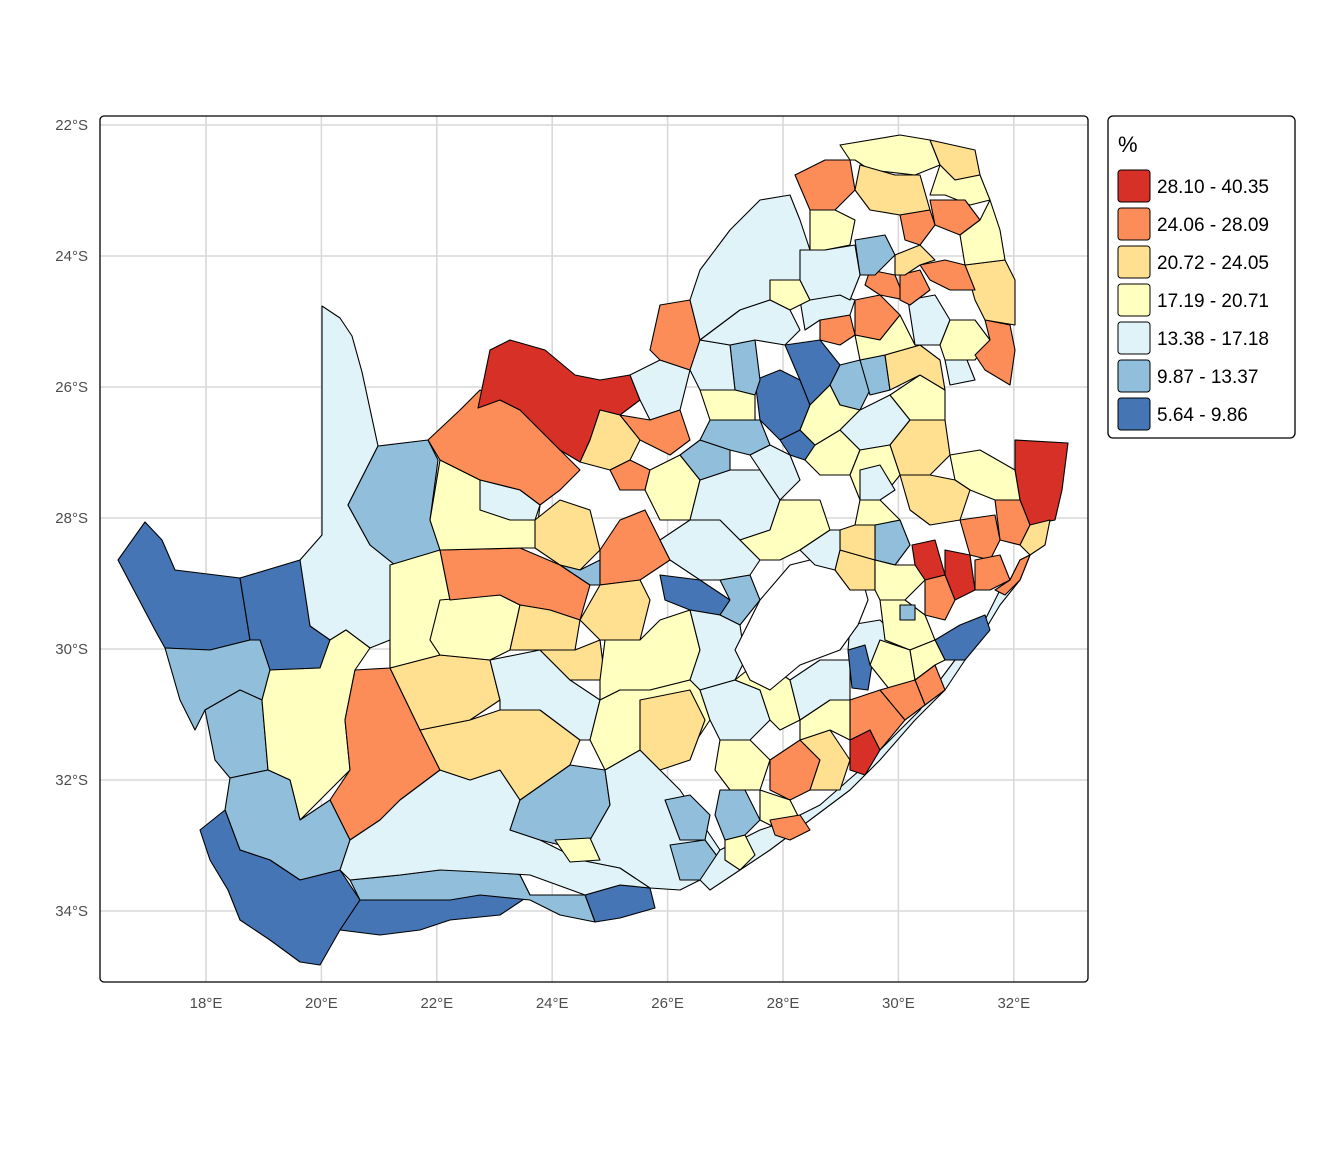 This screenshot has width=1344, height=1152. I want to click on legend-box, so click(1201, 277).